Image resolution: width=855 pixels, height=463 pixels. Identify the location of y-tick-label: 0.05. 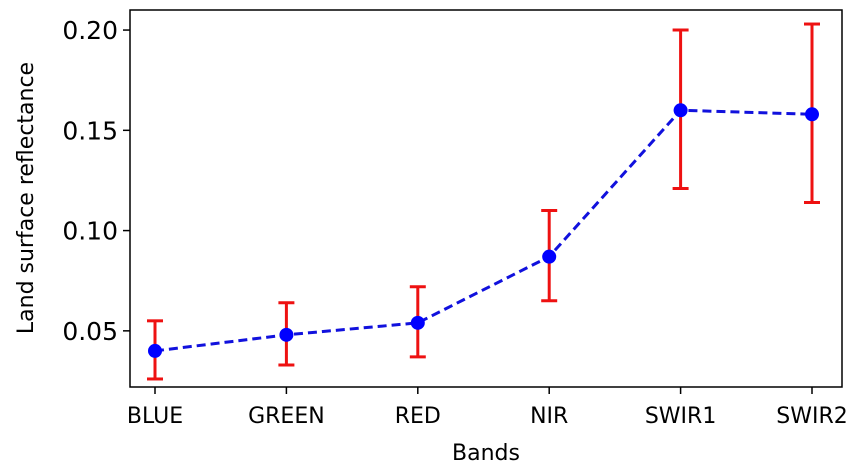
(90, 331).